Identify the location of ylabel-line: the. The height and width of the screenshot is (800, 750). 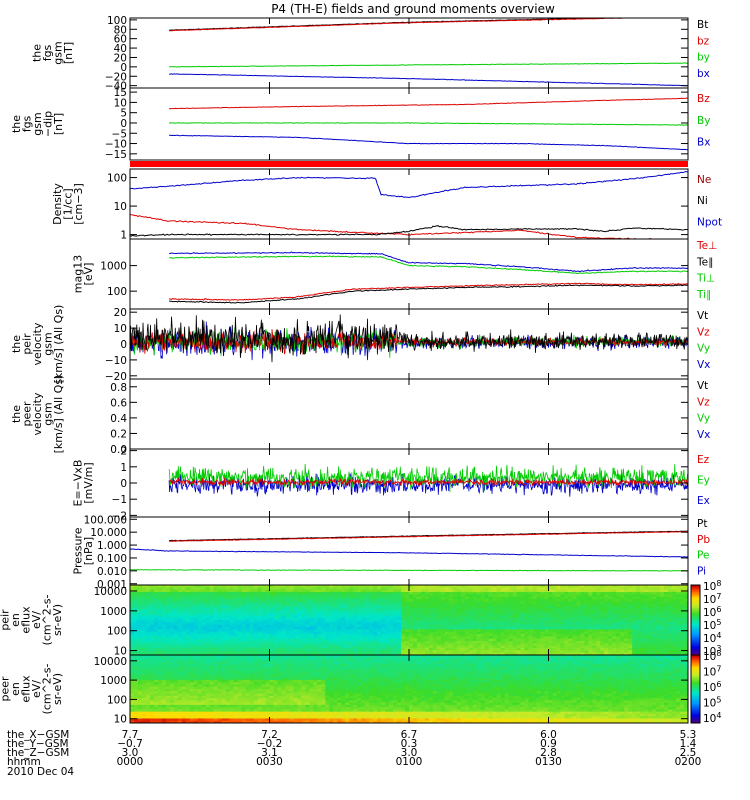
(16, 344).